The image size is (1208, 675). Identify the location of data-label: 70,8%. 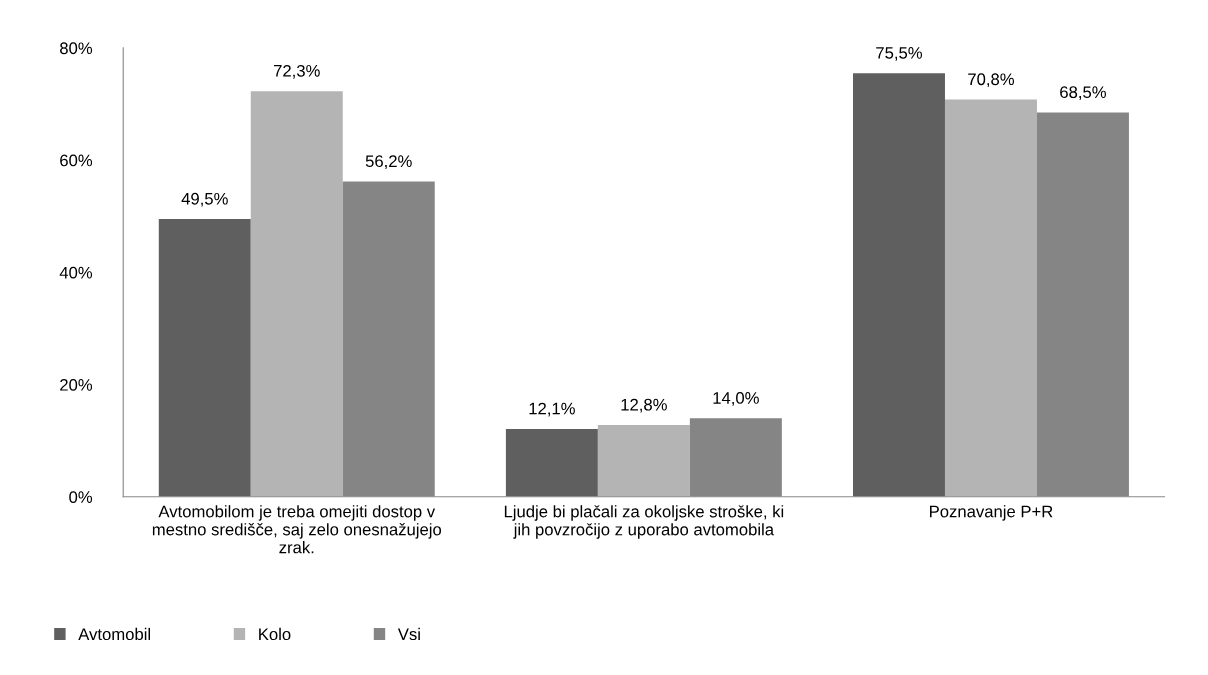
(991, 80).